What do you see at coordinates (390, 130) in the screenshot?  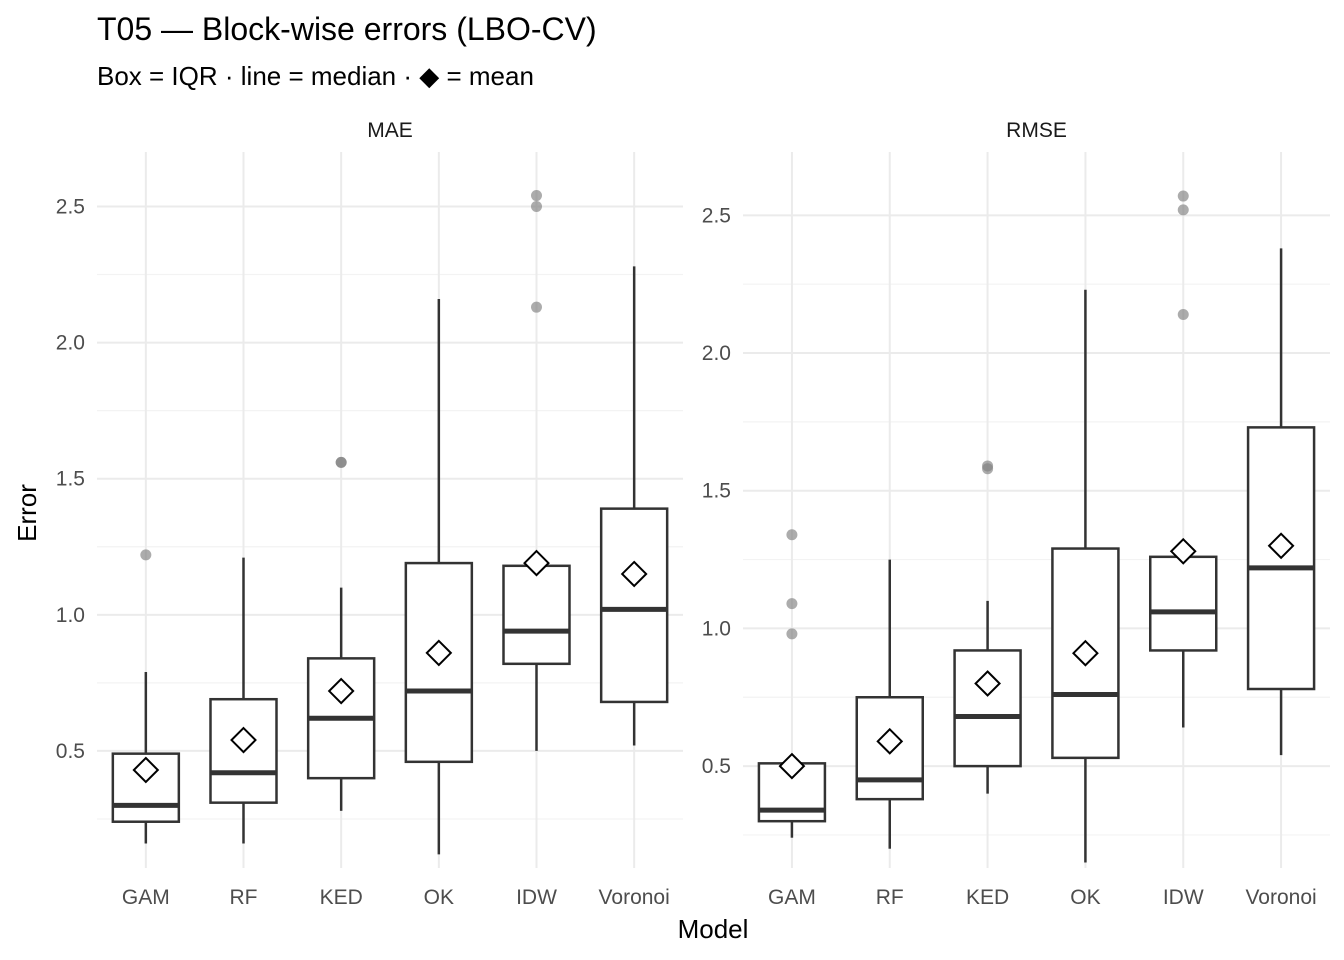 I see `facet-label: MAE` at bounding box center [390, 130].